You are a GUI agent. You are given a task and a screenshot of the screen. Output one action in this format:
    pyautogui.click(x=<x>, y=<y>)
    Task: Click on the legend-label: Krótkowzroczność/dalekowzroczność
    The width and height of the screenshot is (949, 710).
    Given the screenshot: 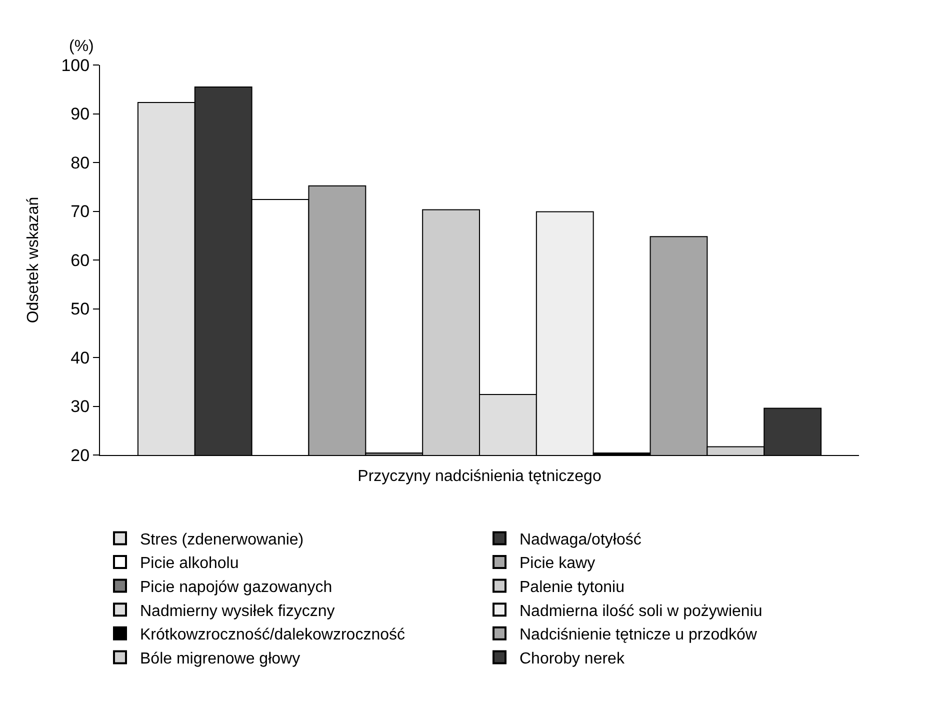 What is the action you would take?
    pyautogui.click(x=272, y=635)
    